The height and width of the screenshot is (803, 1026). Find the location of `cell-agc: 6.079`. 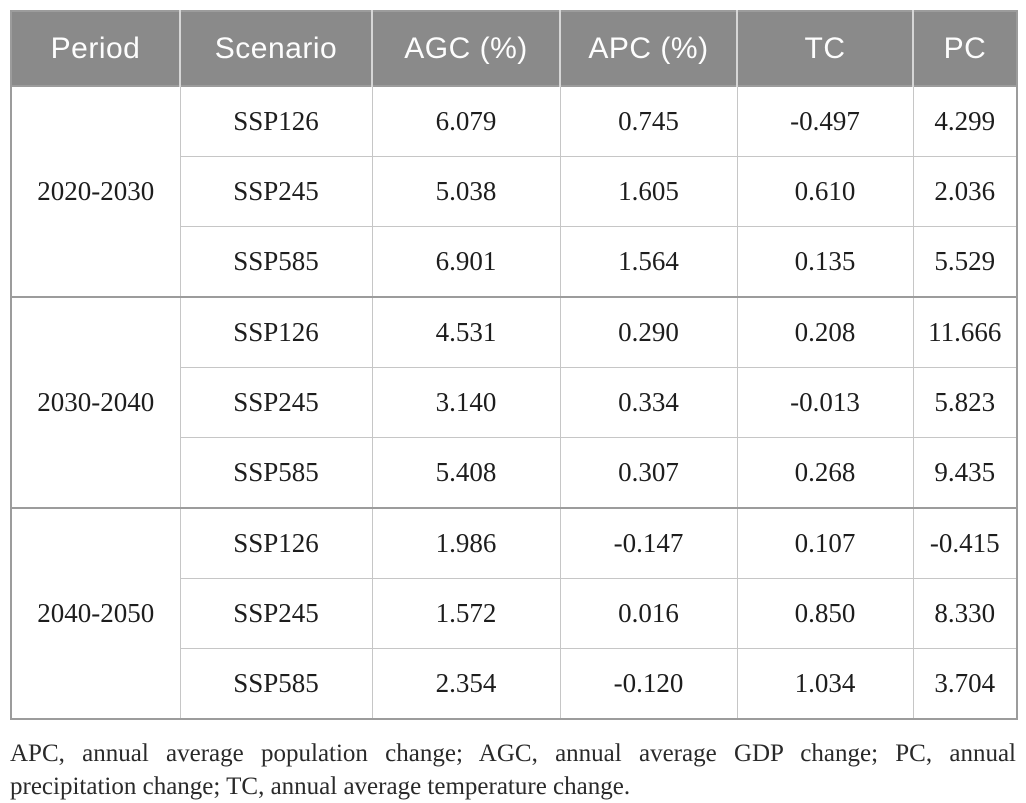

cell-agc: 6.079 is located at coordinates (466, 121).